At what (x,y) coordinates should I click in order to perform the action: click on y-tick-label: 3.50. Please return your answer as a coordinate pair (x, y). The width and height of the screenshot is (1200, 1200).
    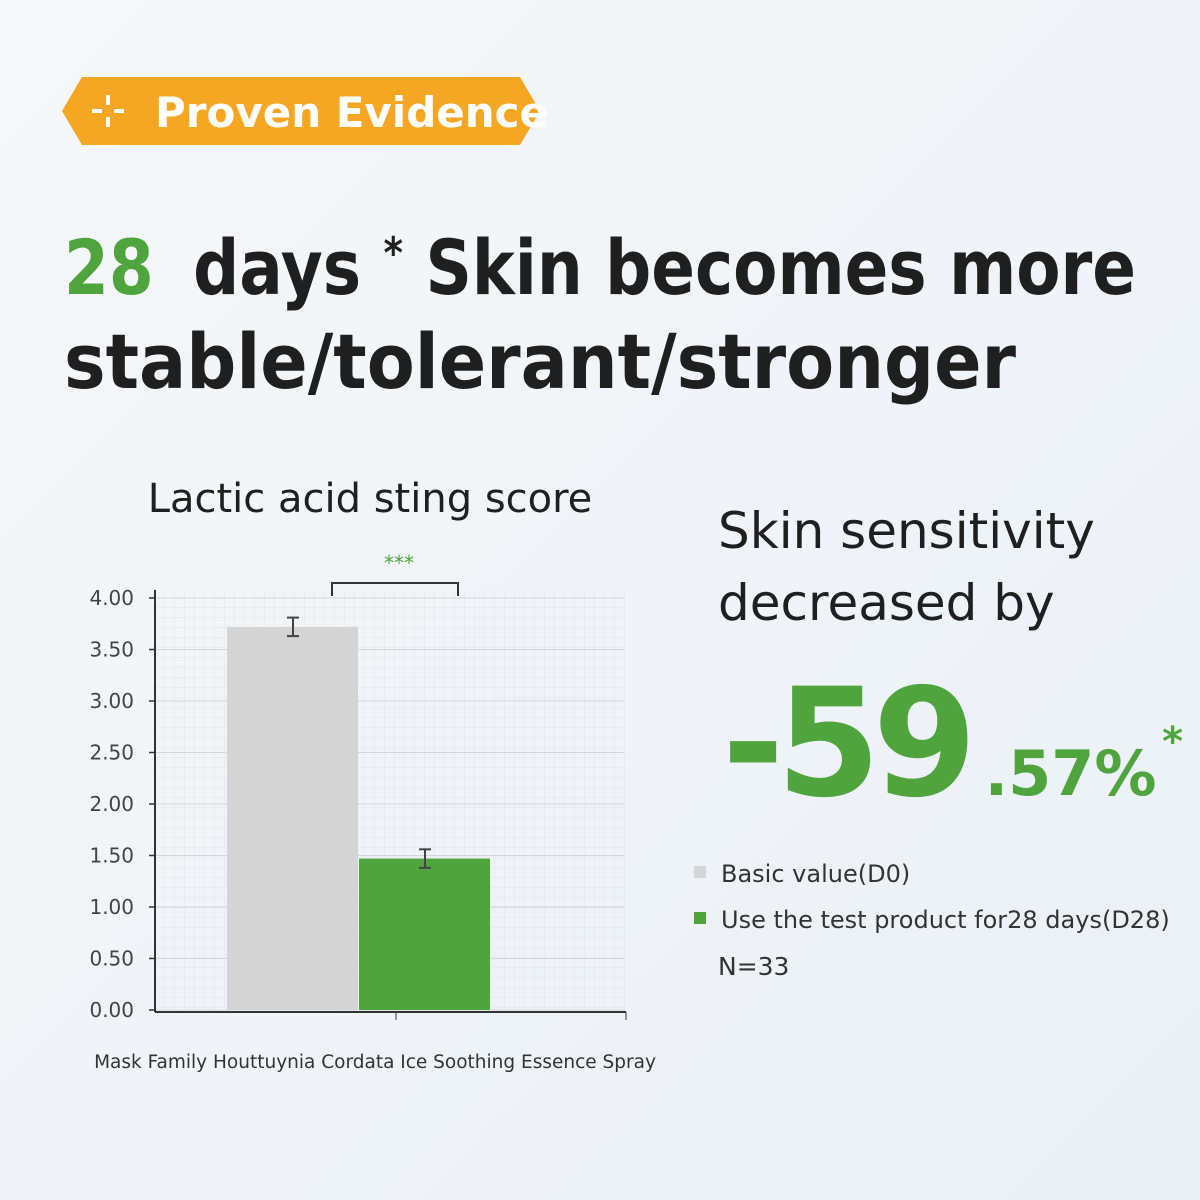
    Looking at the image, I should click on (111, 650).